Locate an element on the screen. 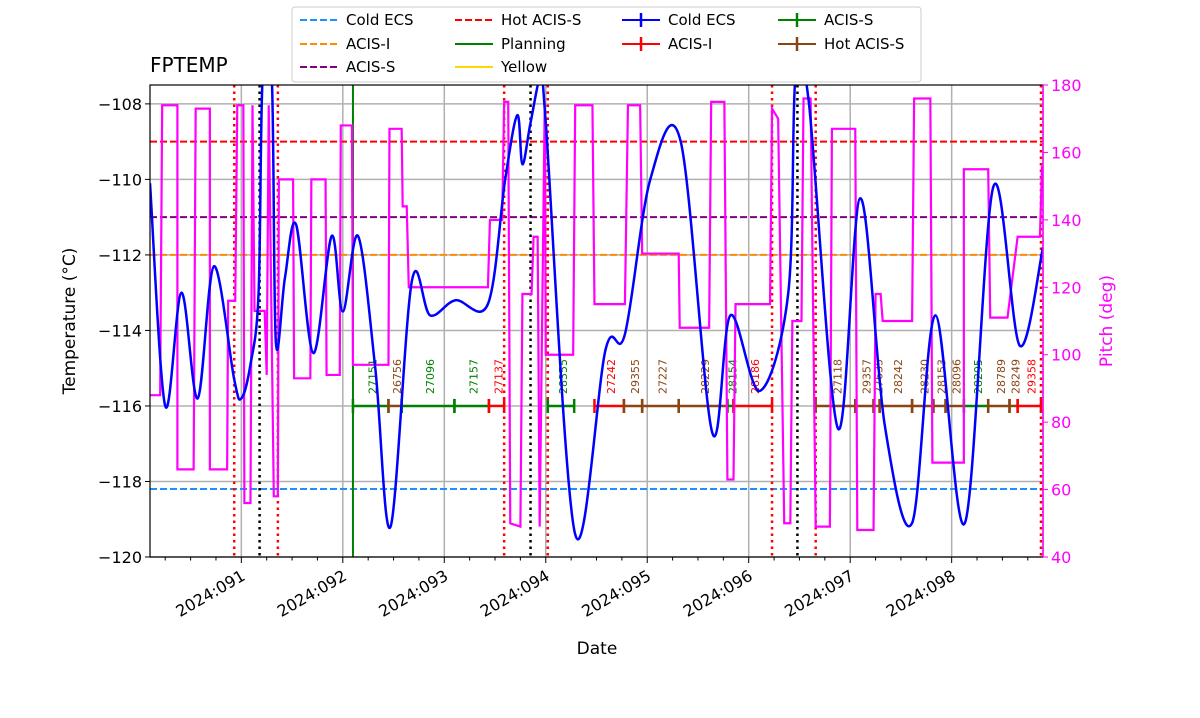 The height and width of the screenshot is (718, 1200). obsid-label: 28154 is located at coordinates (732, 376).